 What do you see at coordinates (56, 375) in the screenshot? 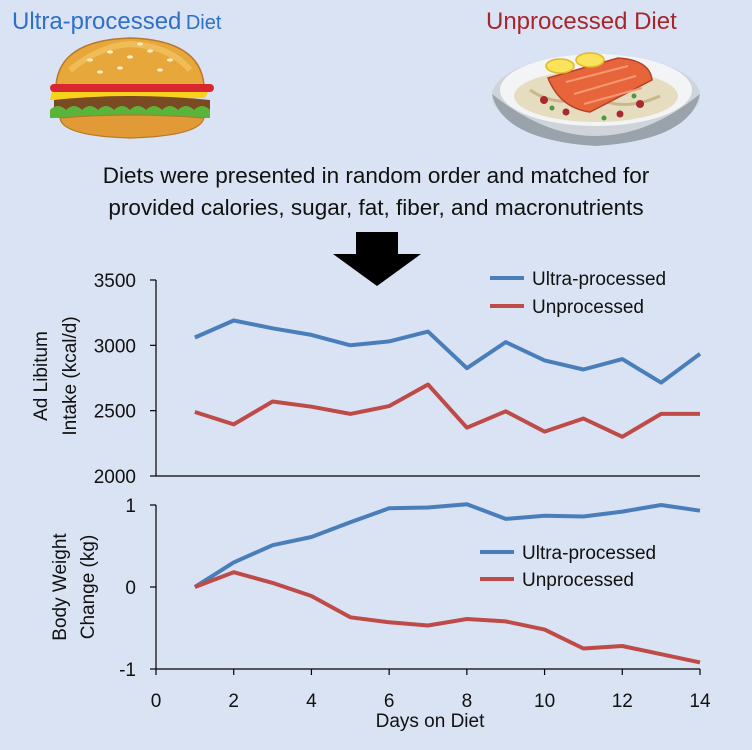
I see `intake-y-axis-label: Ad Libitum Intake (kcal/d)` at bounding box center [56, 375].